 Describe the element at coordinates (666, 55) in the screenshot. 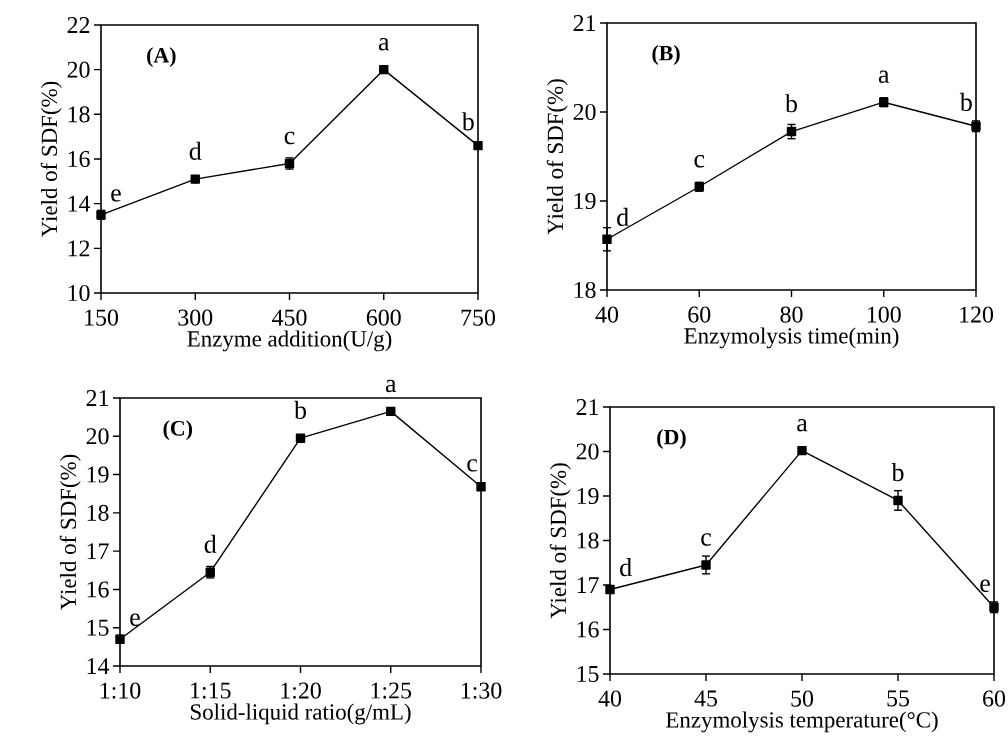

I see `text: (B)` at that location.